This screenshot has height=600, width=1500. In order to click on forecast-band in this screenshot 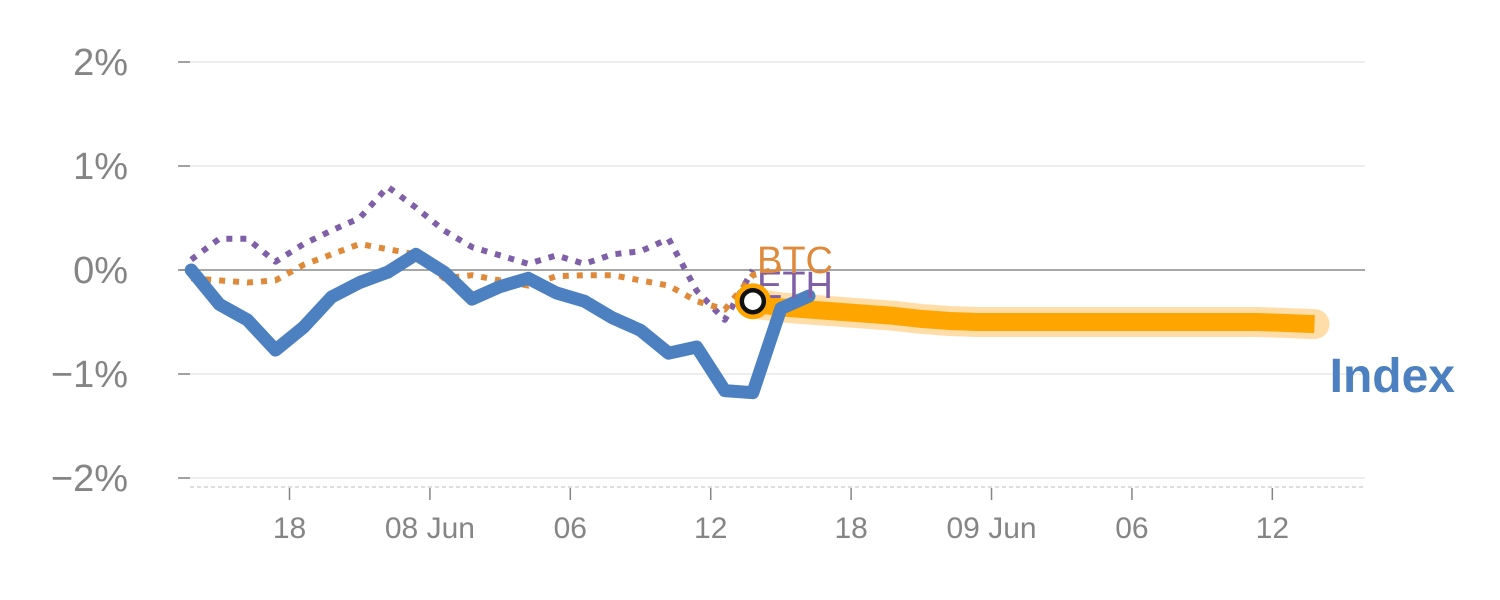, I will do `click(1033, 314)`.